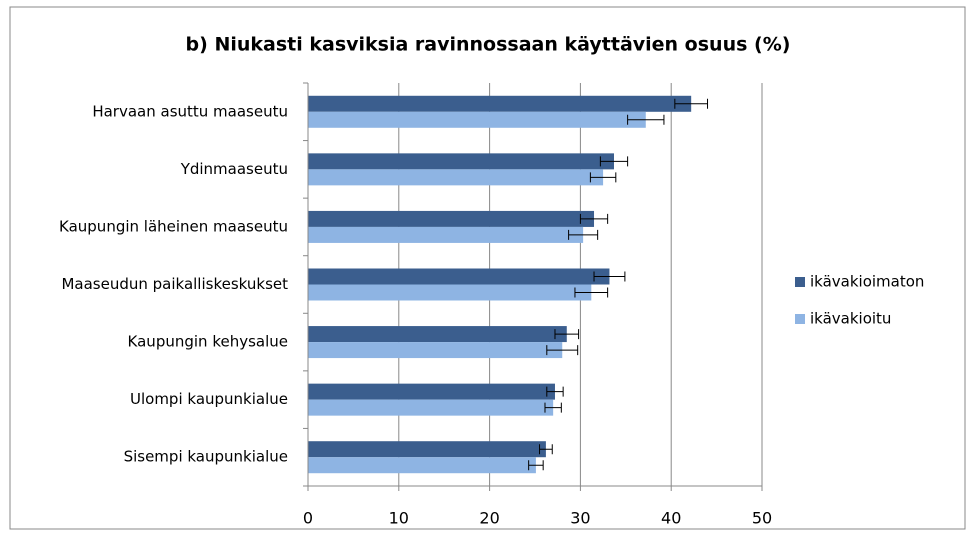 The image size is (979, 537). Describe the element at coordinates (173, 226) in the screenshot. I see `y-tick-label: Kaupungin läheinen maaseutu` at that location.